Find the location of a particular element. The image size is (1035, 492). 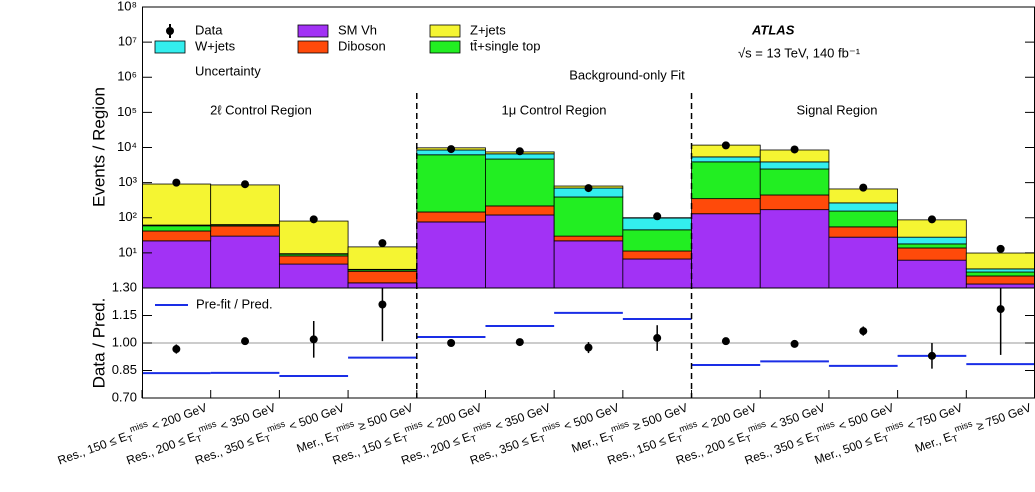

legend-label: Uncertainty is located at coordinates (228, 70).